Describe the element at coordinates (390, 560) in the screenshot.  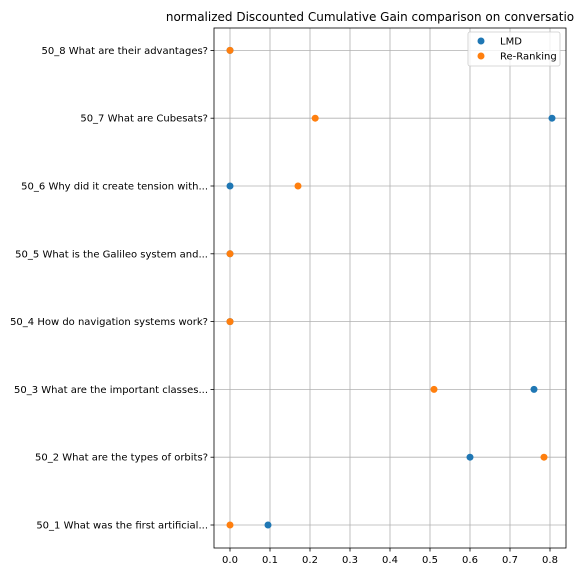
I see `x-tick-label: 0.4` at that location.